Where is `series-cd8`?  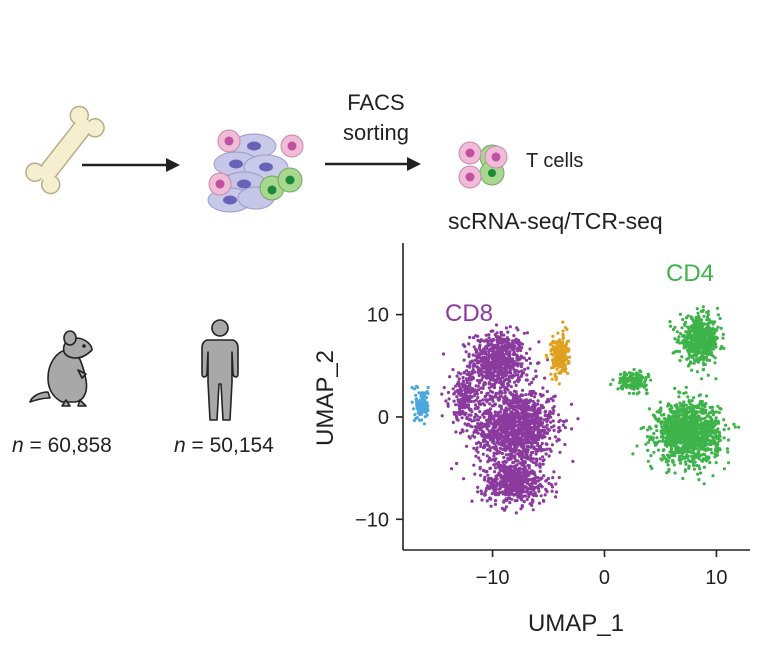
series-cd8 is located at coordinates (510, 419).